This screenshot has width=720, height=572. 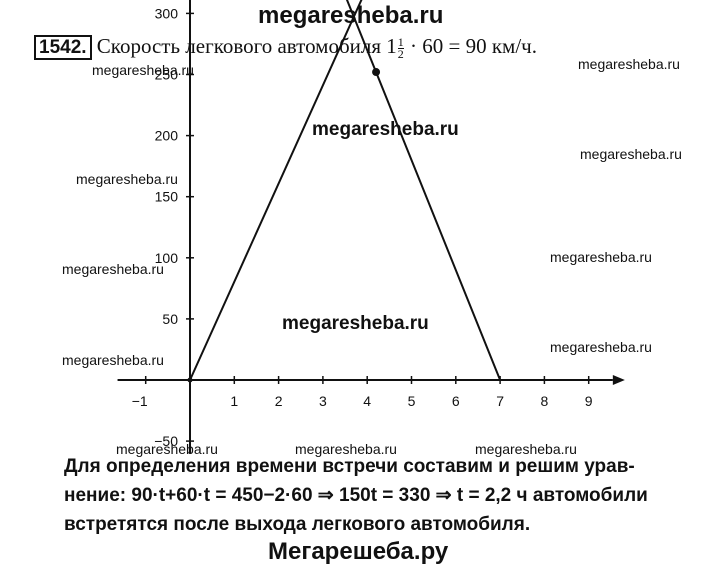 I want to click on y-tick-label: 150, so click(x=167, y=197).